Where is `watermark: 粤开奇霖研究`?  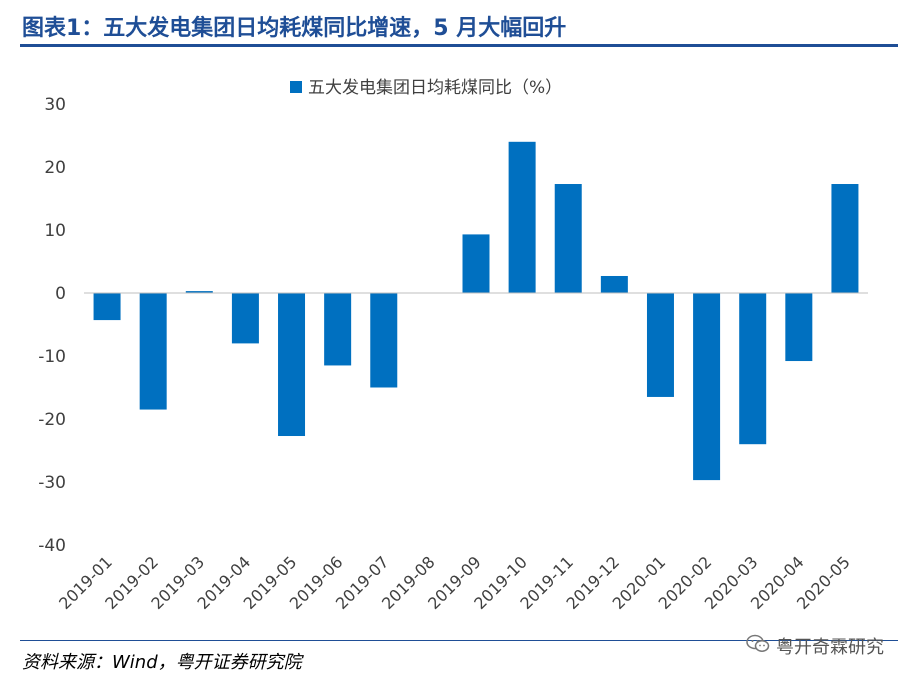 watermark: 粤开奇霖研究 is located at coordinates (815, 646).